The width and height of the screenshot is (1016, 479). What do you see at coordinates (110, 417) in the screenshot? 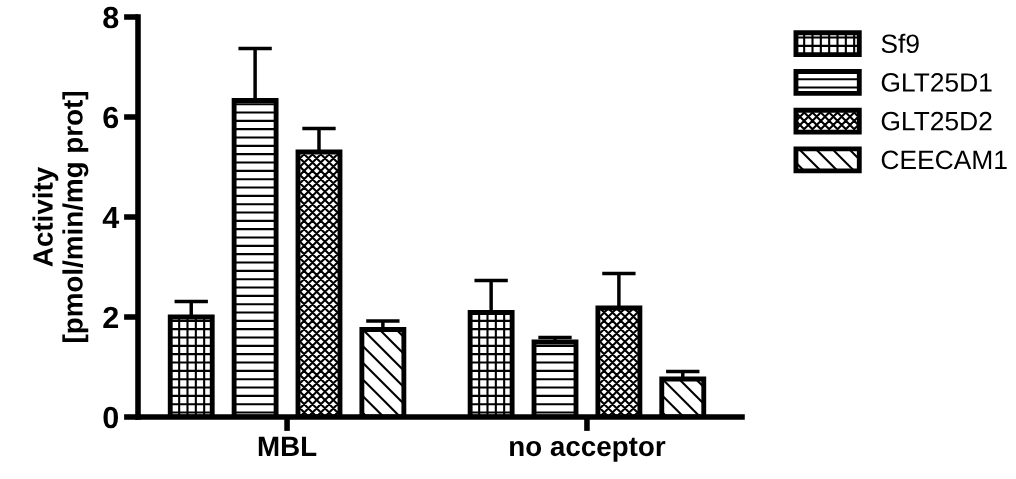
I see `y-tick-label: 0` at bounding box center [110, 417].